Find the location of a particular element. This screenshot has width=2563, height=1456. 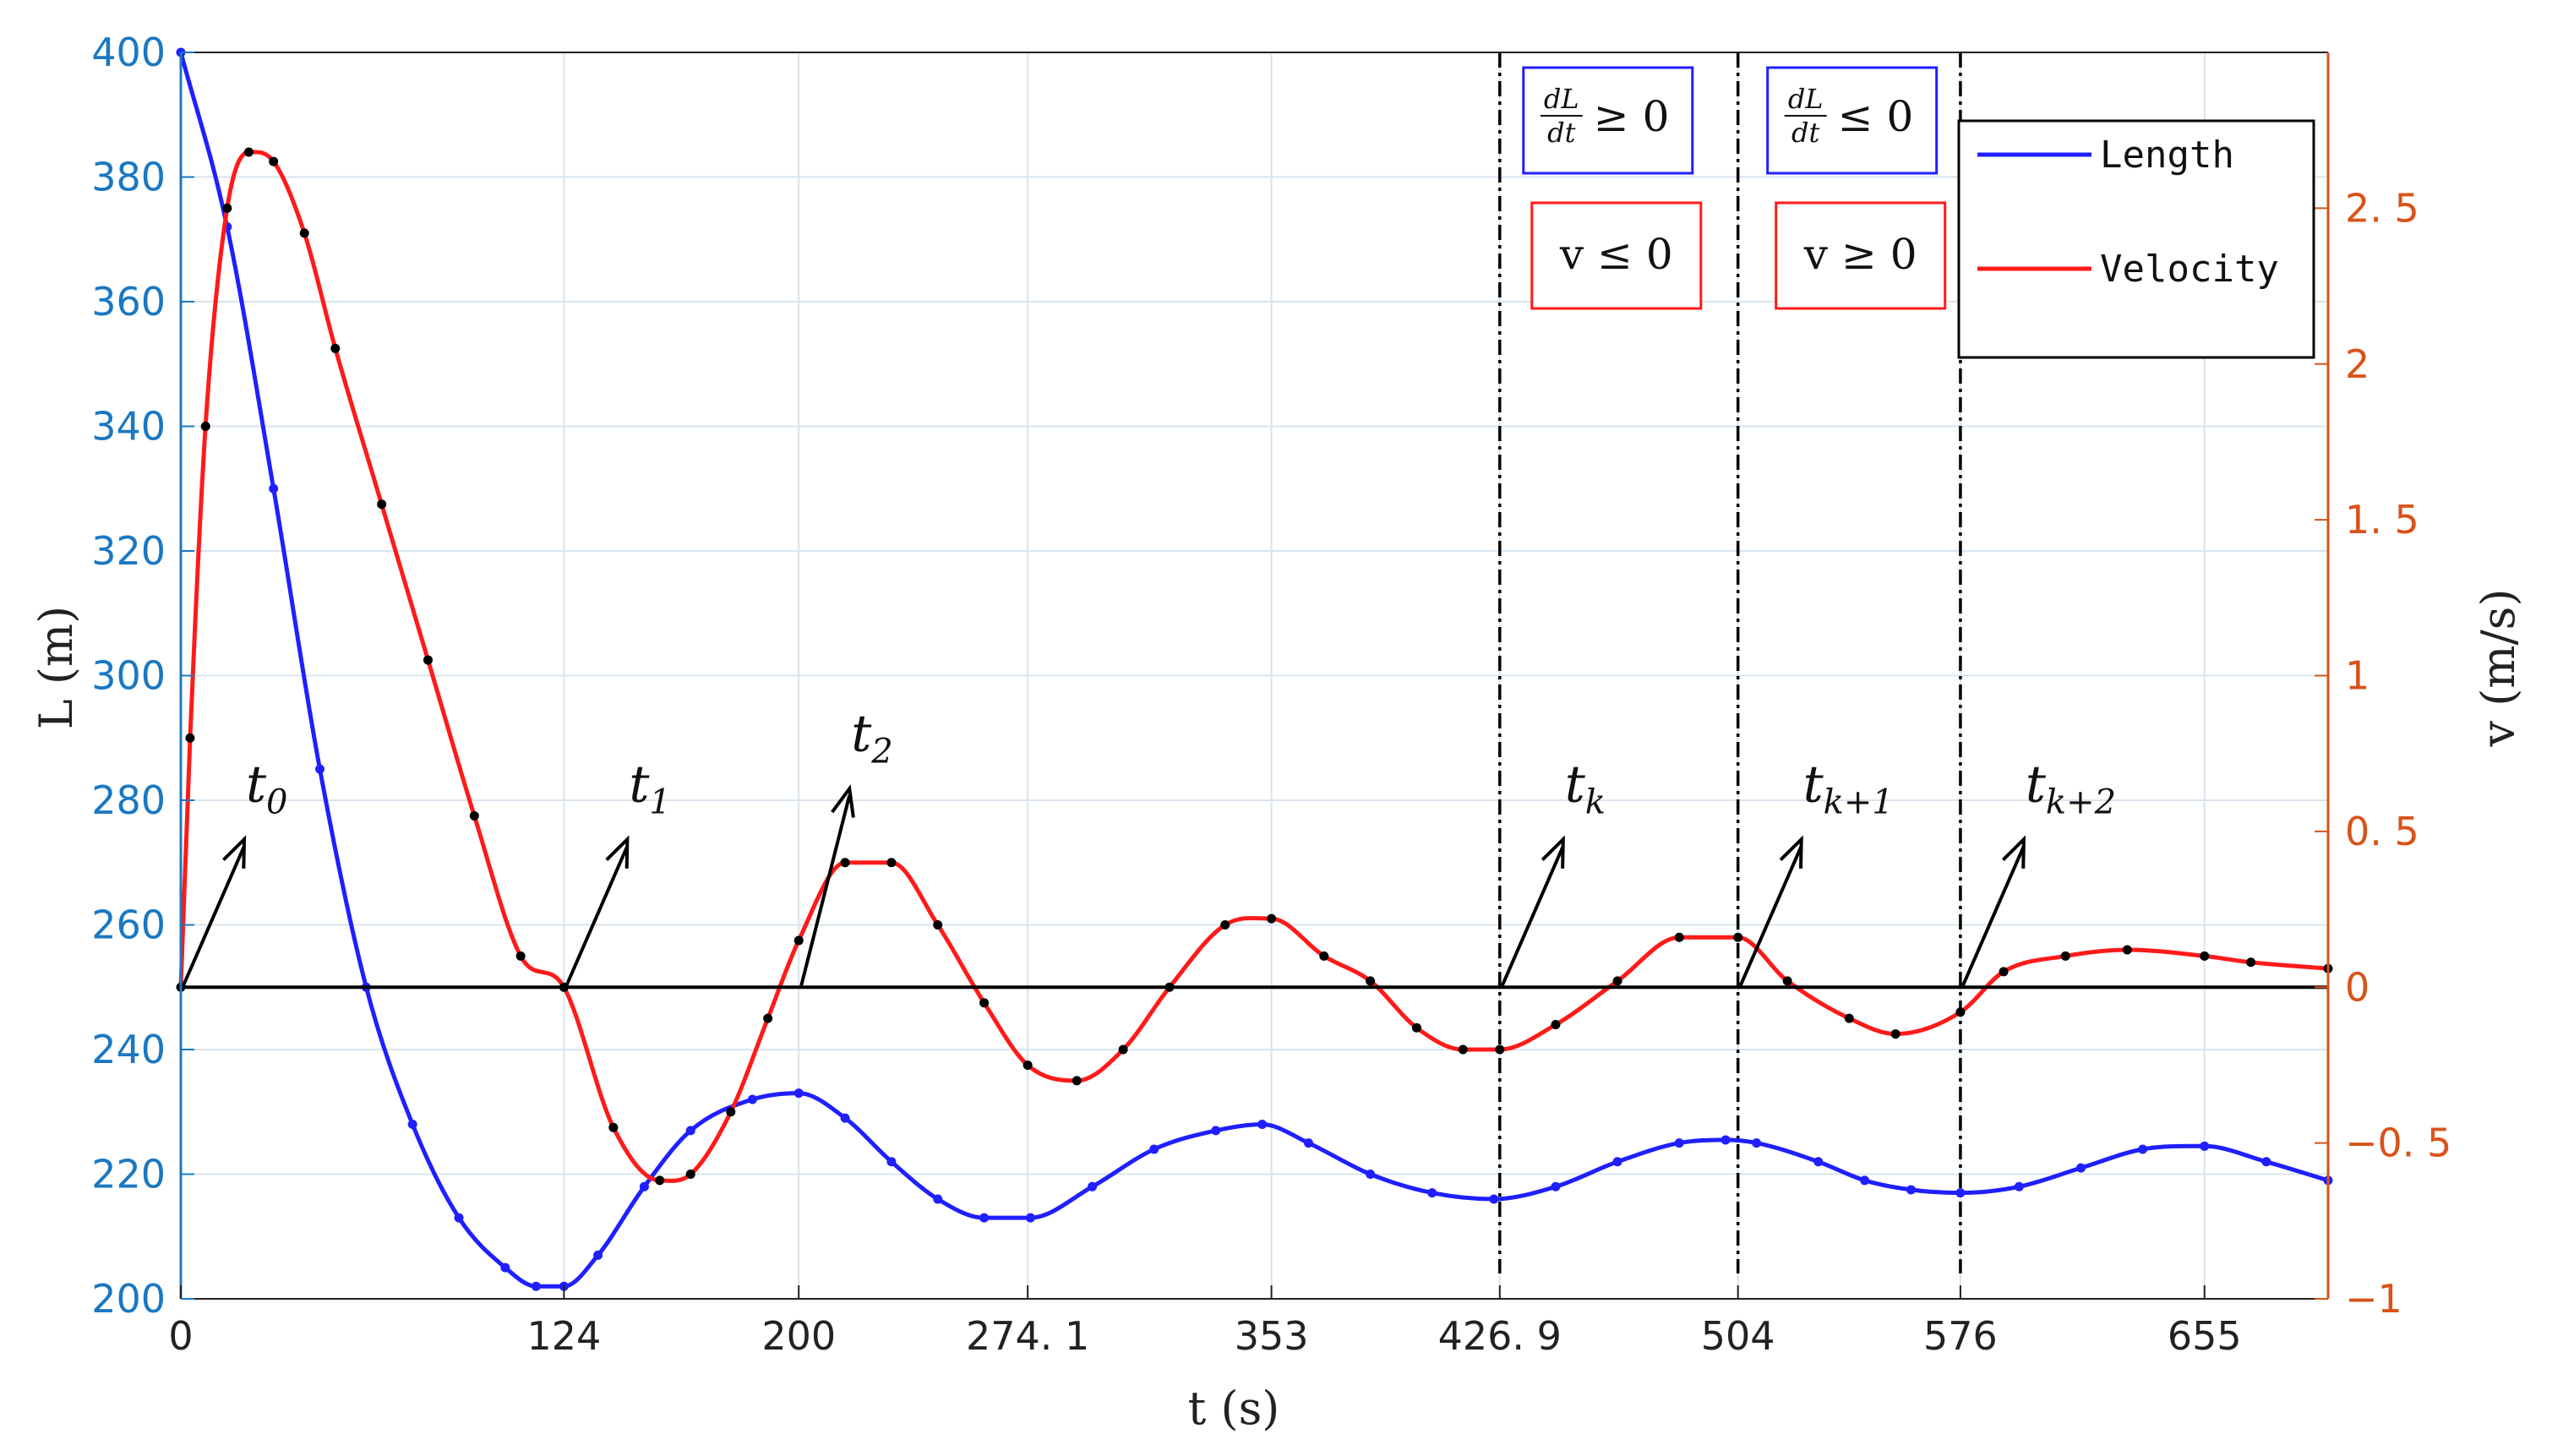

y-left-tick-label: 380 is located at coordinates (128, 178).